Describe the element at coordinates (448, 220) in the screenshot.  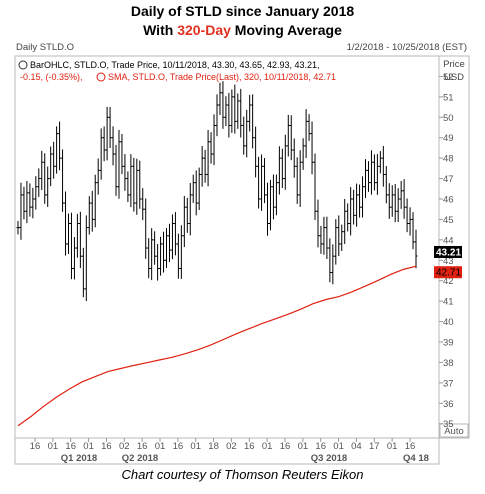
I see `y-tick-label: 45` at that location.